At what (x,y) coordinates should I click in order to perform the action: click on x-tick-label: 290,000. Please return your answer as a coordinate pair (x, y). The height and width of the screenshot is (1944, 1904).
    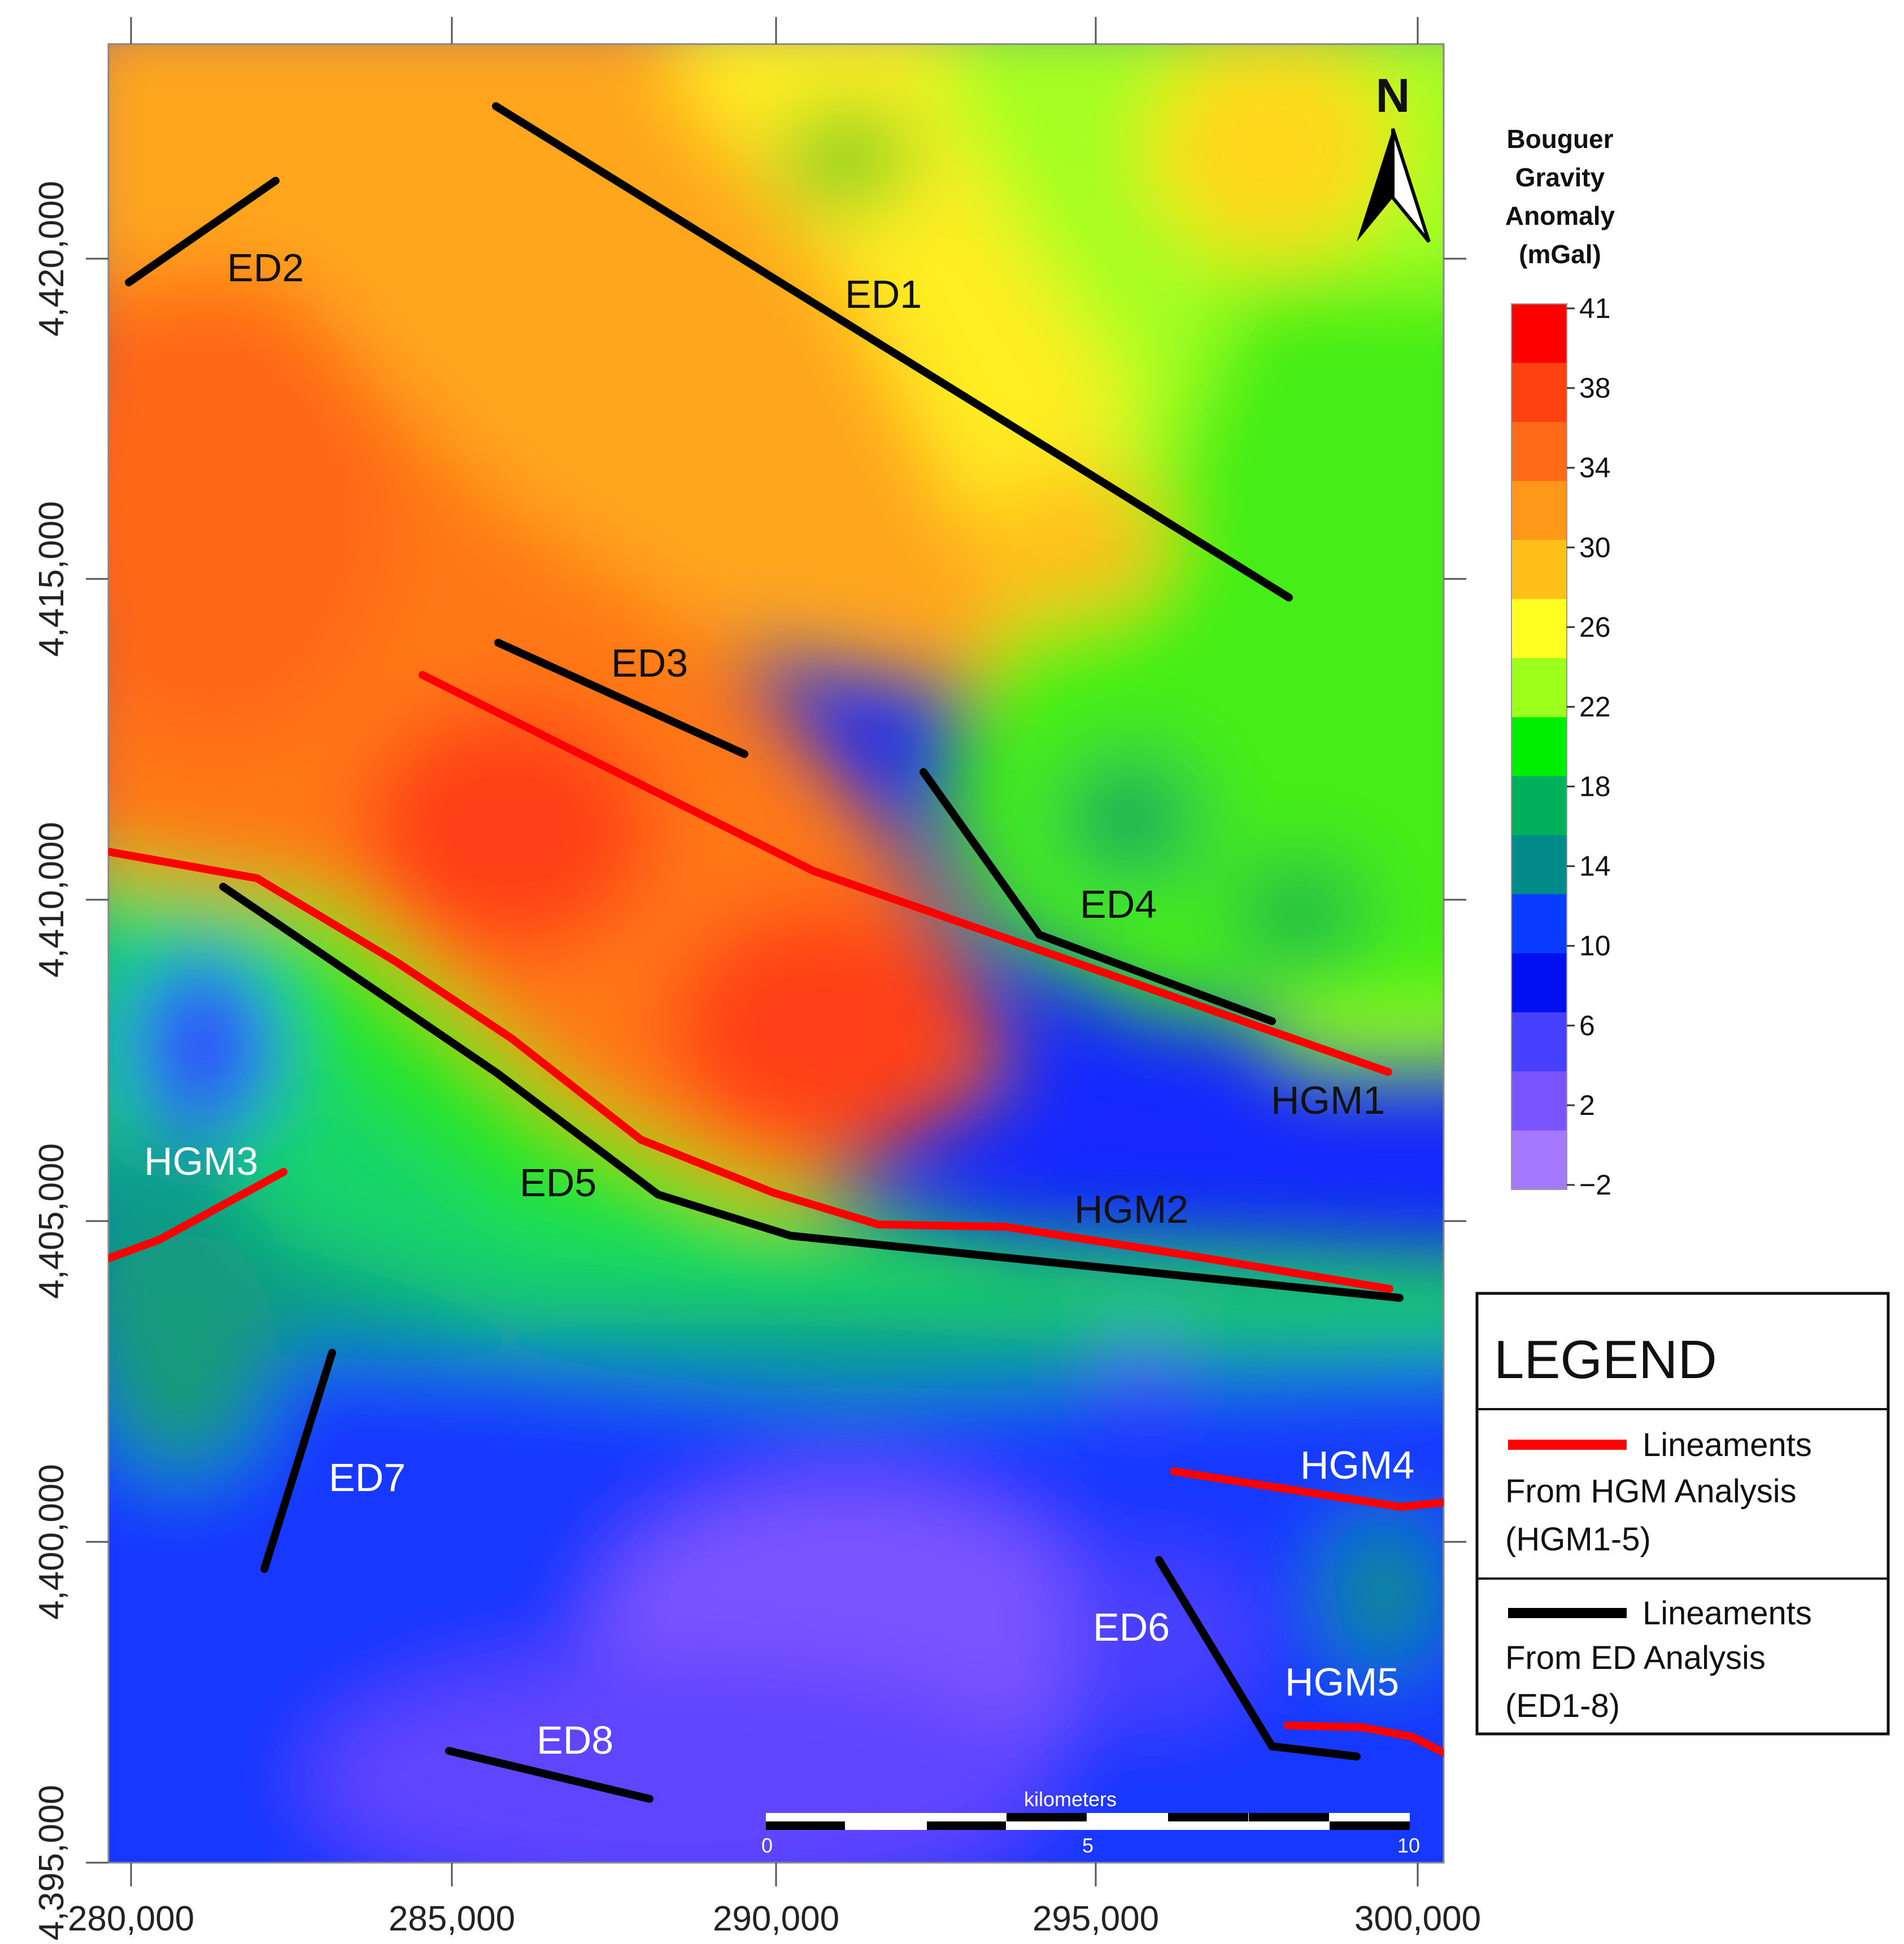
    Looking at the image, I should click on (776, 1919).